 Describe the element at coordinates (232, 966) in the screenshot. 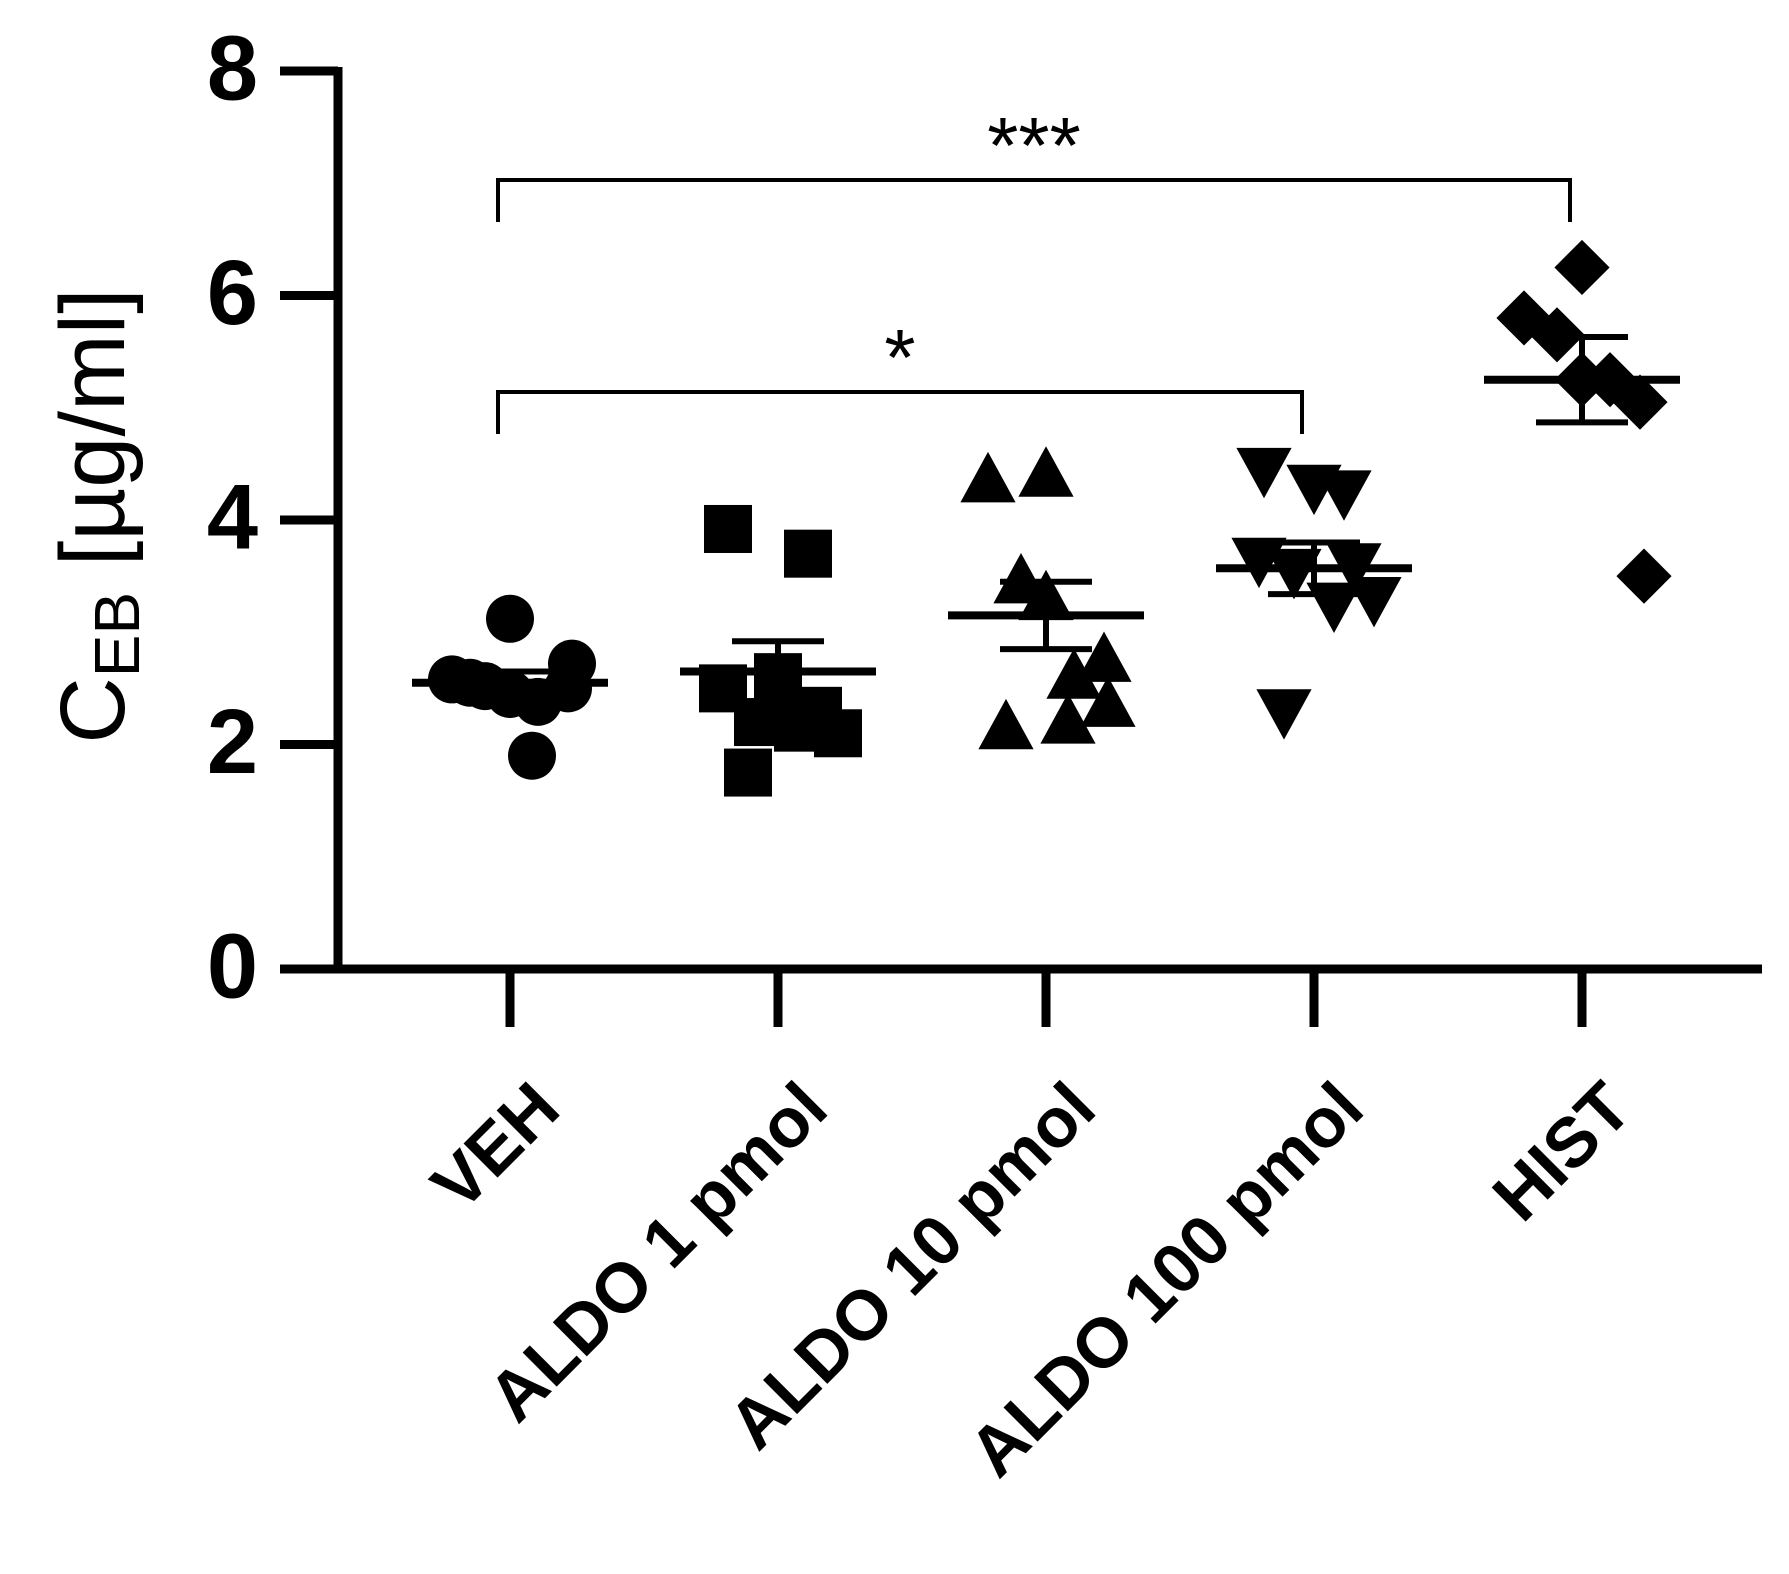

I see `y-tick-label: 0` at that location.